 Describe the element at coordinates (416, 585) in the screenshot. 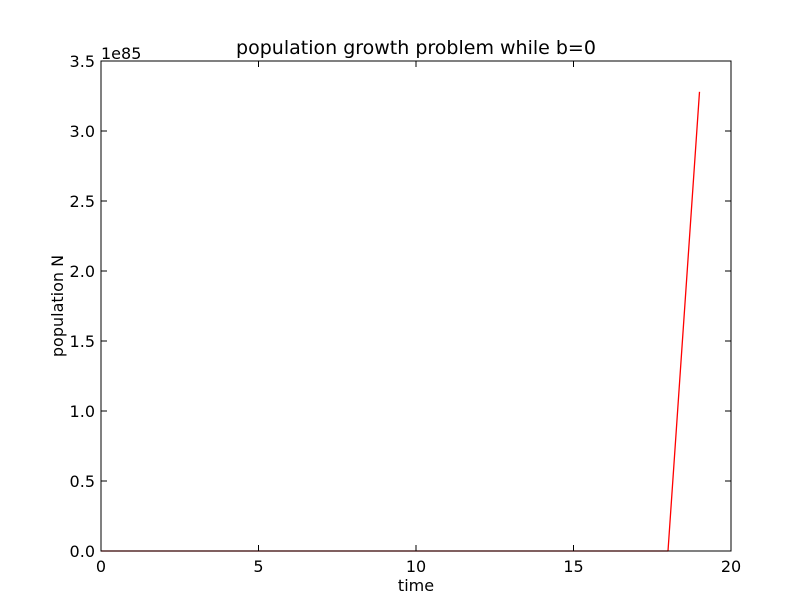

I see `x-axis-title: time` at that location.